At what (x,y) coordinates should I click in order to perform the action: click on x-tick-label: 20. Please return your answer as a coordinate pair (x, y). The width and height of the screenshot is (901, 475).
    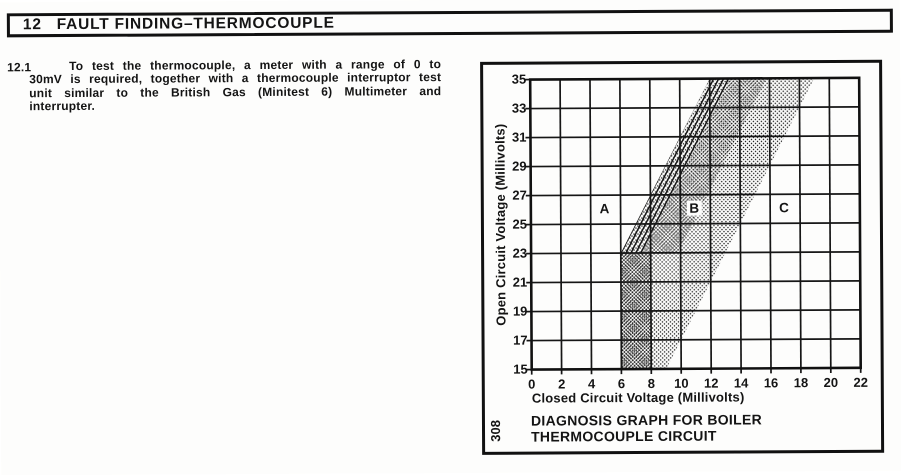
    Looking at the image, I should click on (831, 382).